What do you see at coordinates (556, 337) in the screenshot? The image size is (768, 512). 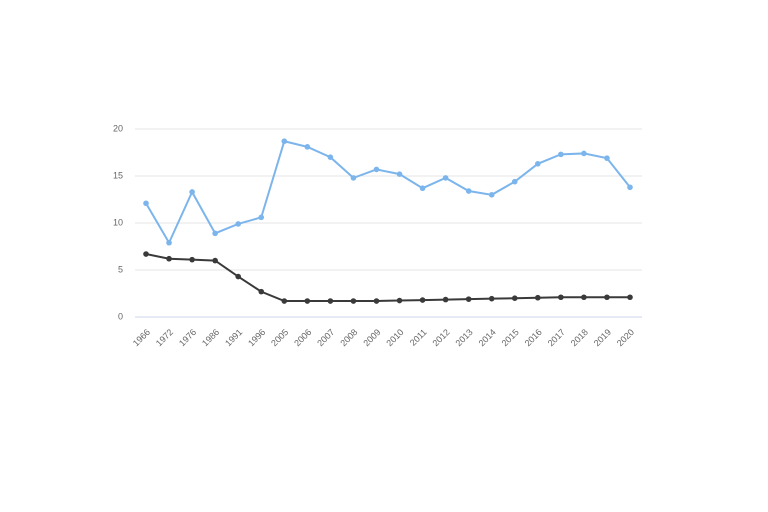 I see `x-tick-label: 2017` at bounding box center [556, 337].